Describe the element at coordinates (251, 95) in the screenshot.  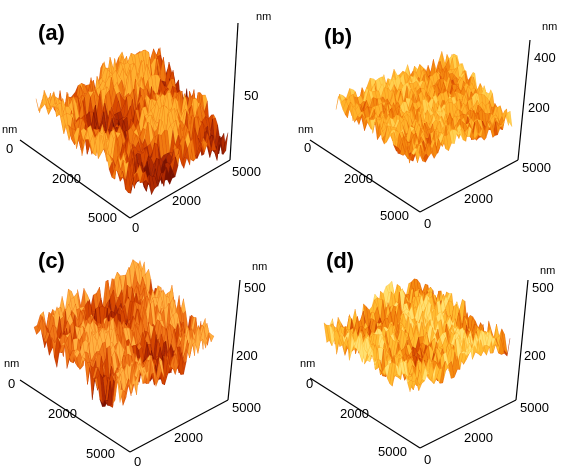
I see `z-tick-a-50: 50` at that location.